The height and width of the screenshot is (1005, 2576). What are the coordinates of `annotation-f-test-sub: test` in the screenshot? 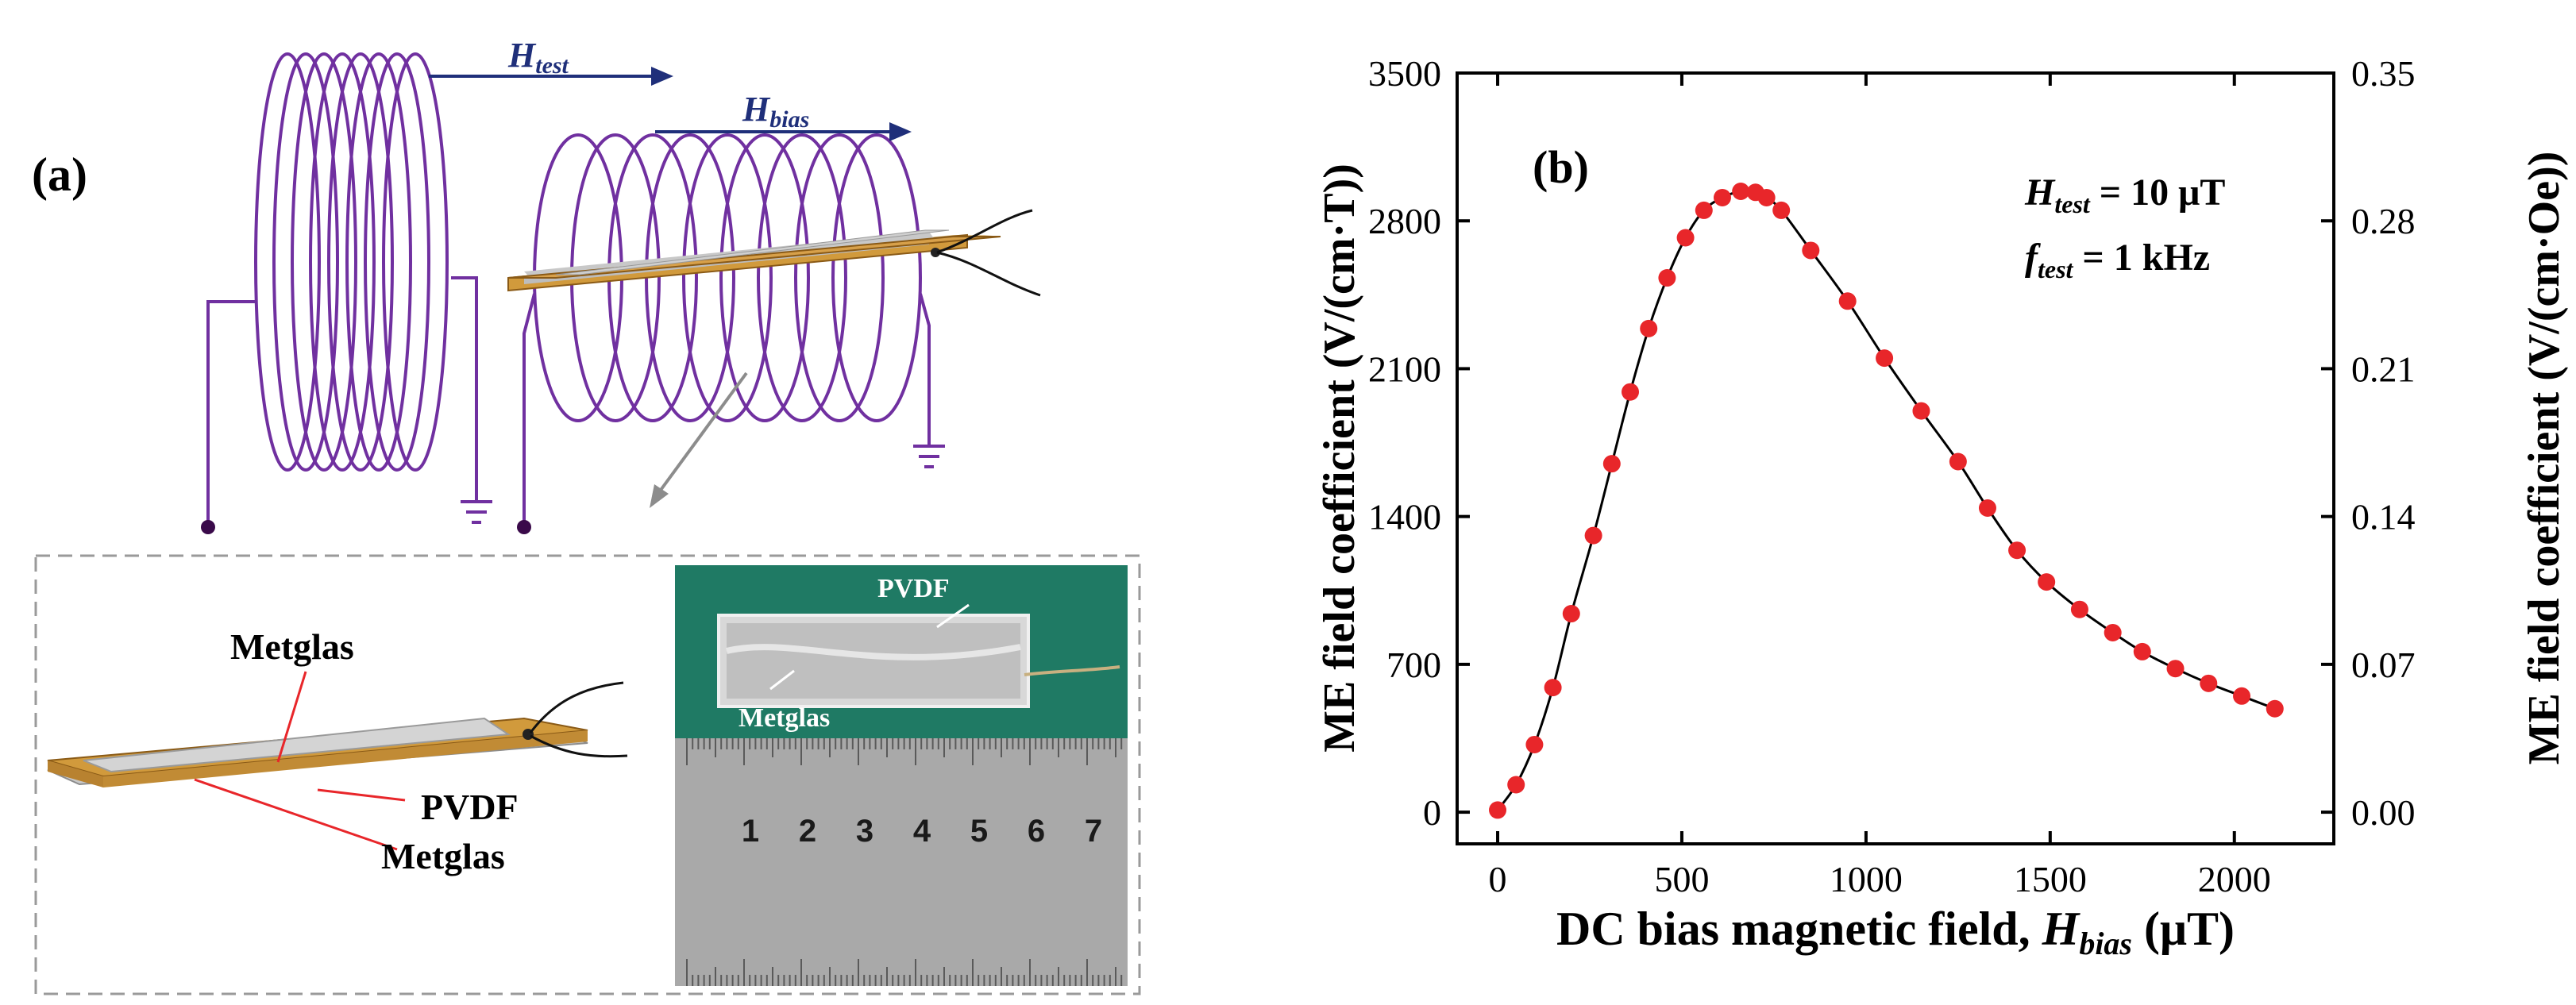 It's located at (2056, 269).